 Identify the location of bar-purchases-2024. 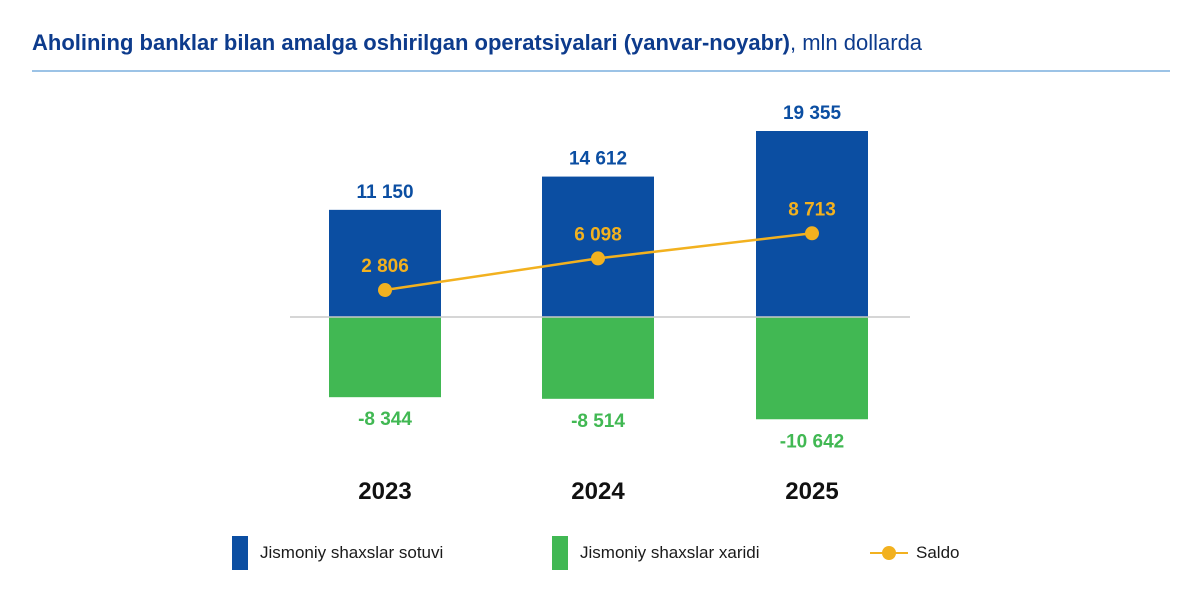
(598, 358).